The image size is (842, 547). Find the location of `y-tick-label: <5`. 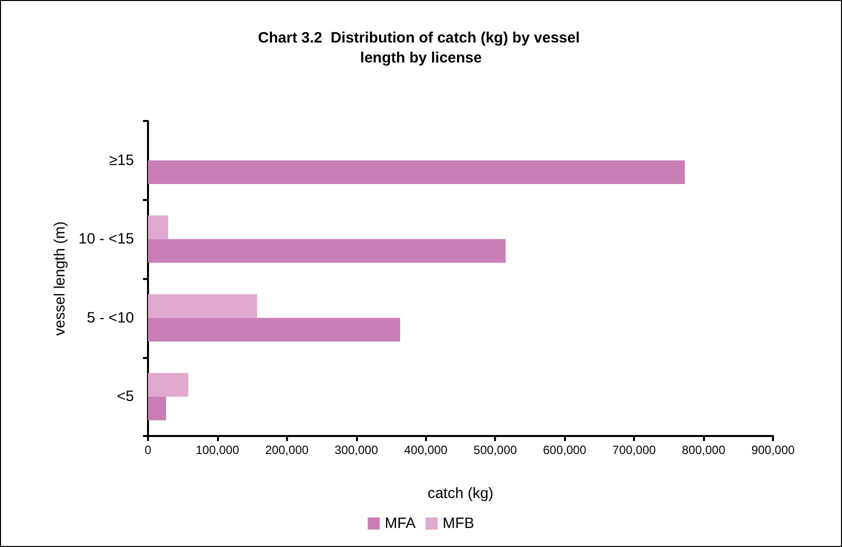

y-tick-label: <5 is located at coordinates (125, 397).